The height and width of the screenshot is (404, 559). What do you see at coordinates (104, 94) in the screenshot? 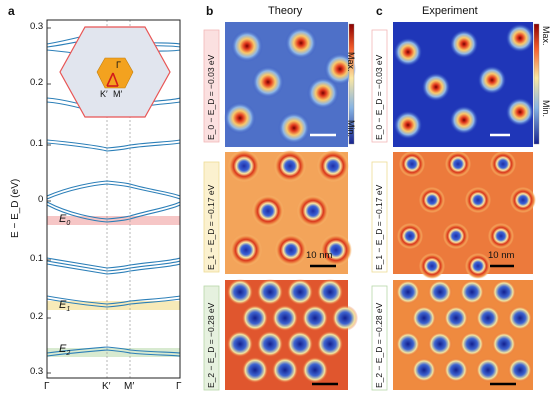
I see `inset-k-label: K′` at bounding box center [104, 94].